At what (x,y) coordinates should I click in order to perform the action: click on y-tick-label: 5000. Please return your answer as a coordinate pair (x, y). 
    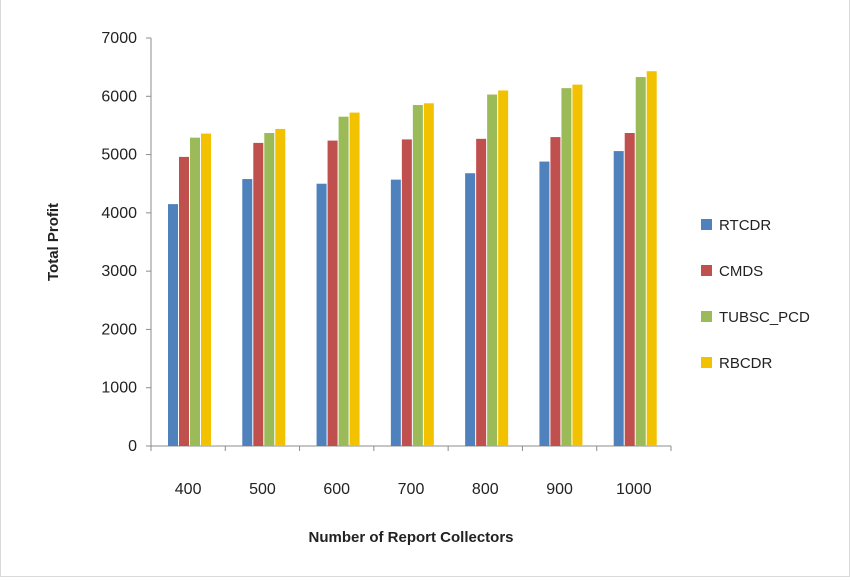
    Looking at the image, I should click on (119, 155).